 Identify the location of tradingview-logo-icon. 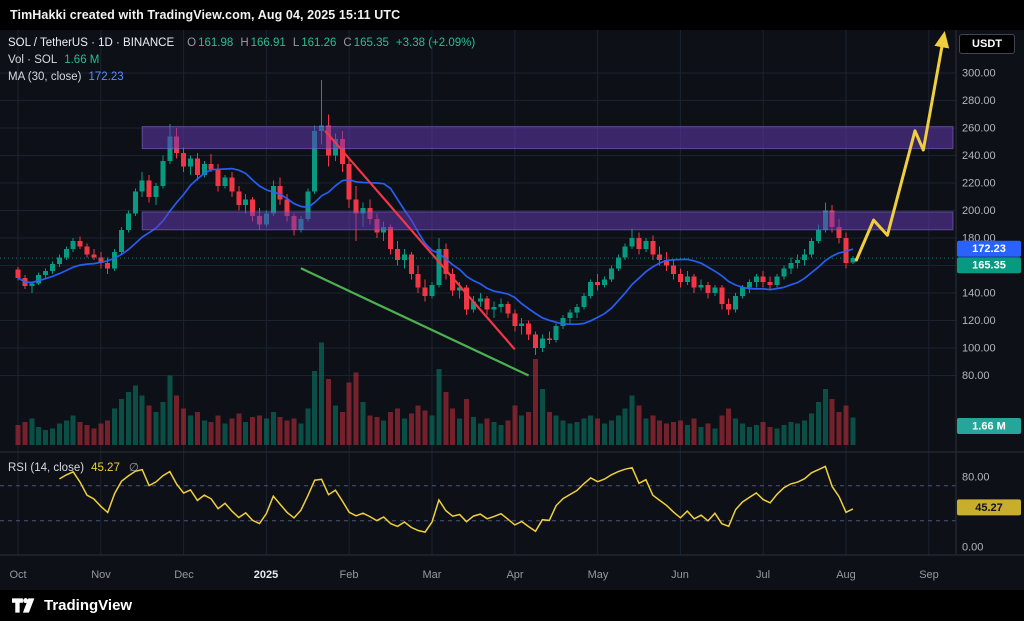
(24, 605).